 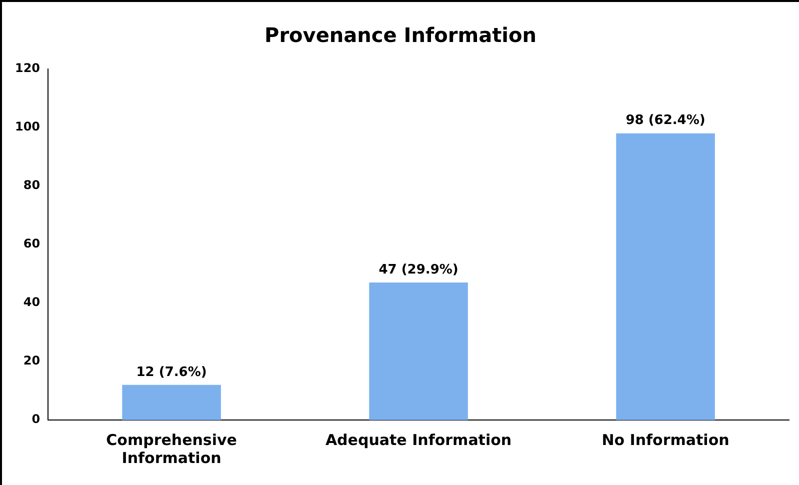 I want to click on x-tick-label: Comprehensive Information, so click(x=171, y=448).